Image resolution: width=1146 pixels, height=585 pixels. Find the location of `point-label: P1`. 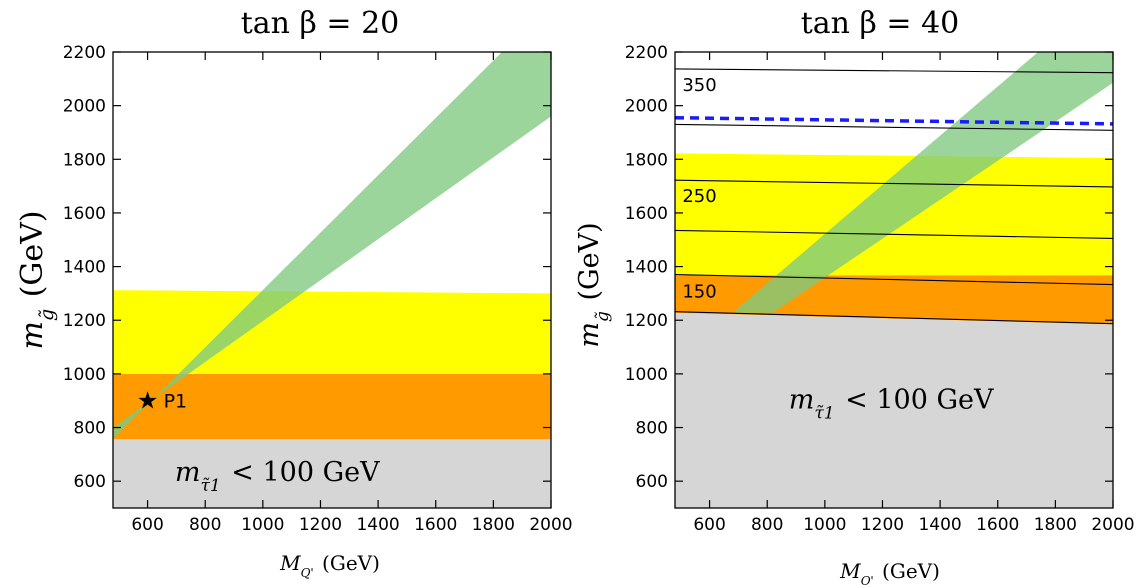

point-label: P1 is located at coordinates (176, 402).